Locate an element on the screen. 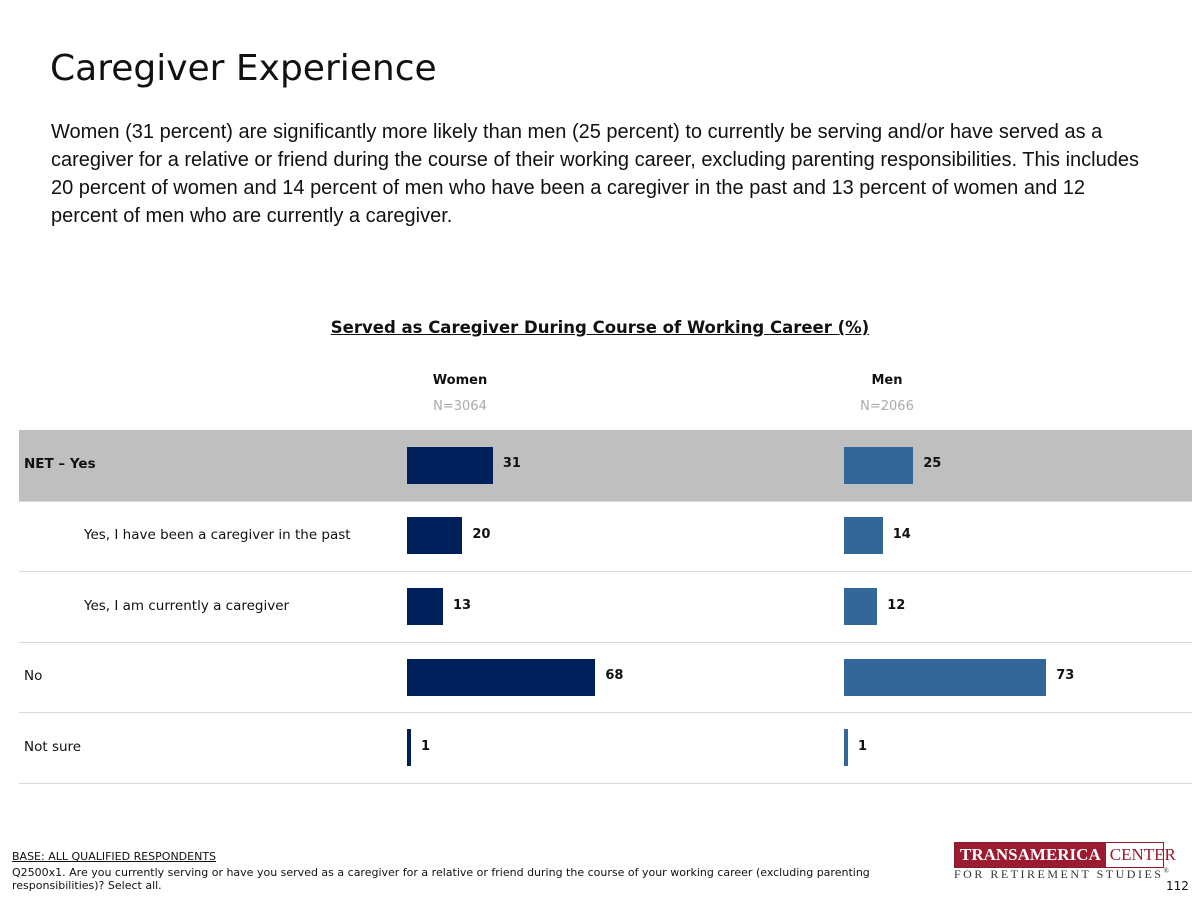  data-label-men-yes-i-have-been-a-caregiver-in-the-past: 14 is located at coordinates (901, 534).